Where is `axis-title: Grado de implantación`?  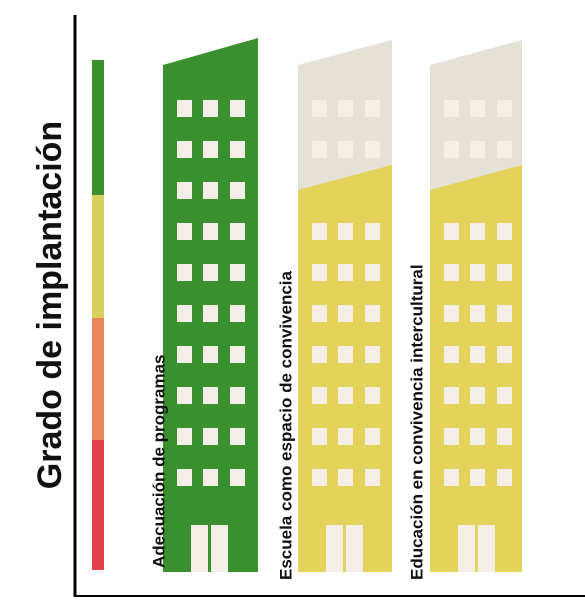 axis-title: Grado de implantación is located at coordinates (50, 305).